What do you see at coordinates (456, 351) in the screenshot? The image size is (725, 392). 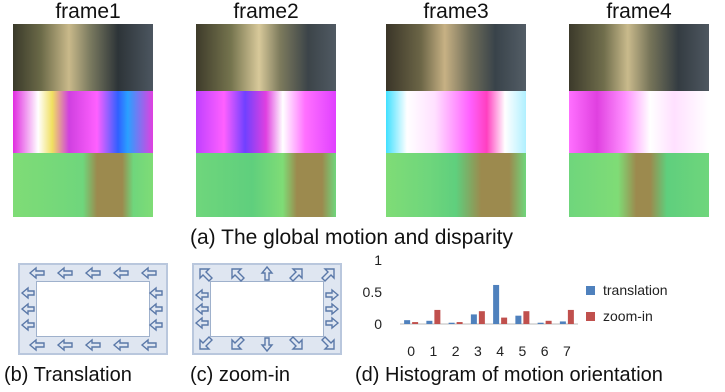 I see `x-tick-label: 2` at bounding box center [456, 351].